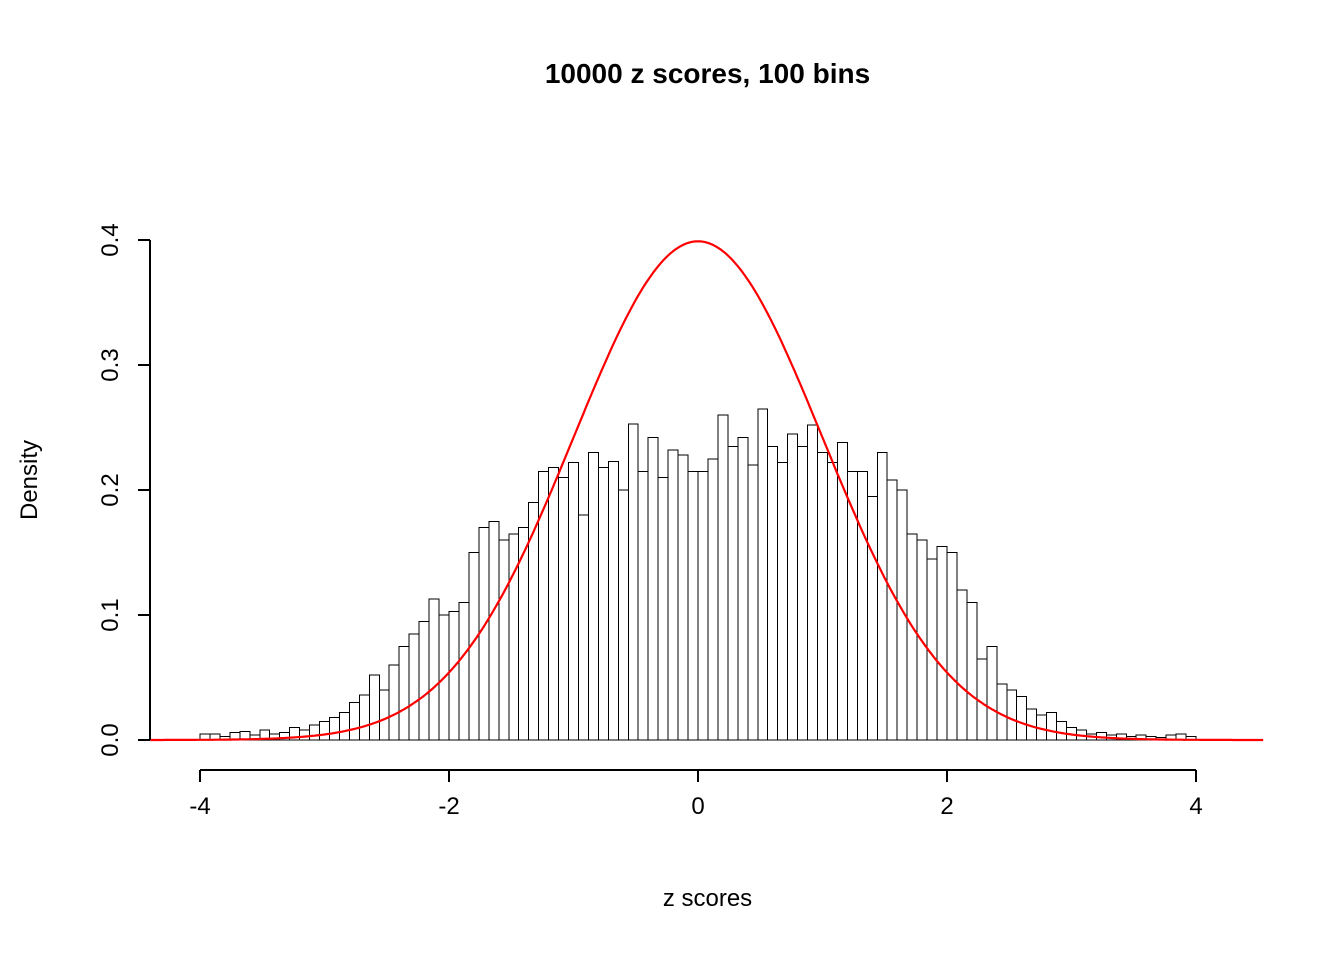 The width and height of the screenshot is (1344, 960). What do you see at coordinates (707, 73) in the screenshot?
I see `chart-title: 10000 z scores, 100 bins` at bounding box center [707, 73].